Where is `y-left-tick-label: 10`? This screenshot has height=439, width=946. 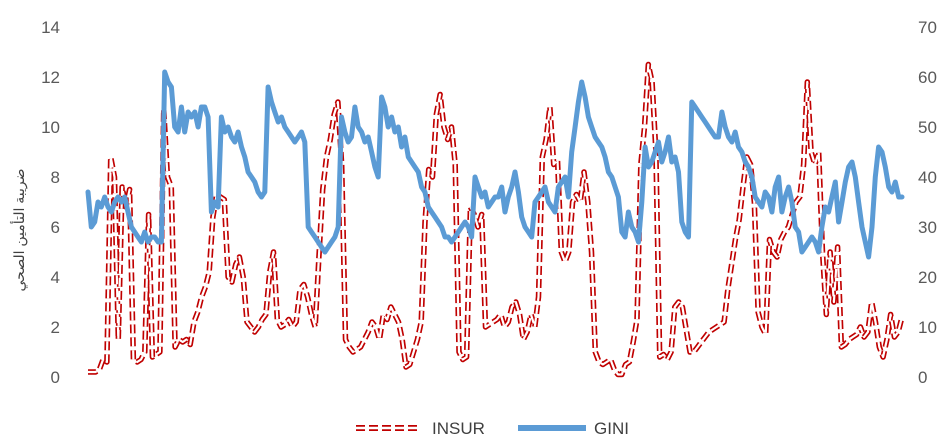 y-left-tick-label: 10 is located at coordinates (50, 127).